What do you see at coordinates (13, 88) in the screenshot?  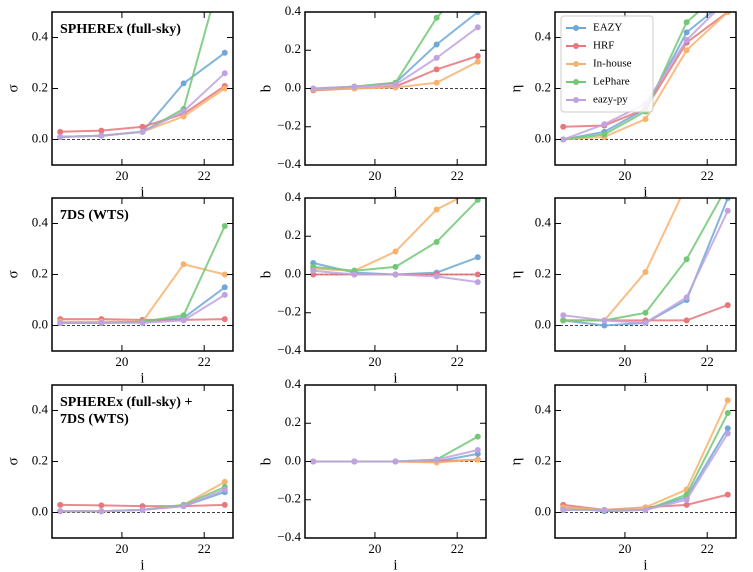 I see `y-axis-label: σ` at bounding box center [13, 88].